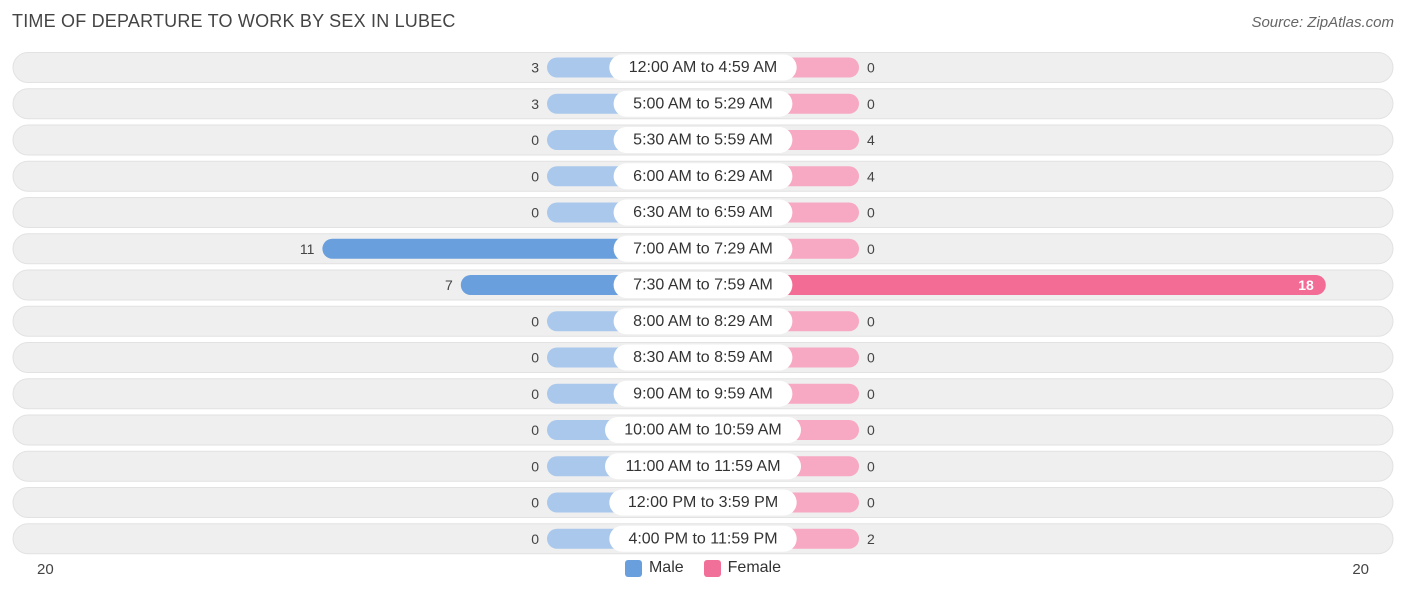  Describe the element at coordinates (1306, 285) in the screenshot. I see `data-label-female: 18` at that location.